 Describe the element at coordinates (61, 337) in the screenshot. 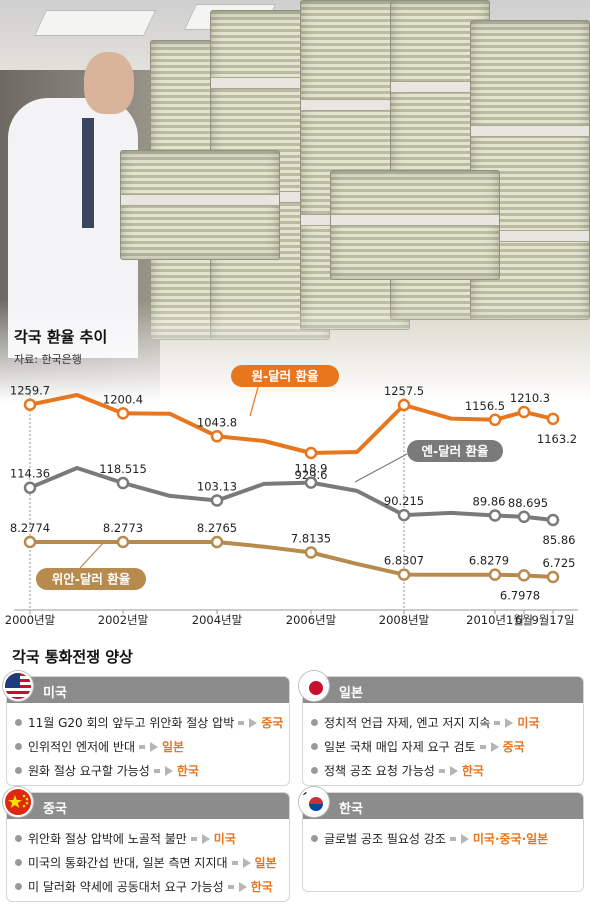

I see `chart-title: 각국 환율 추이` at that location.